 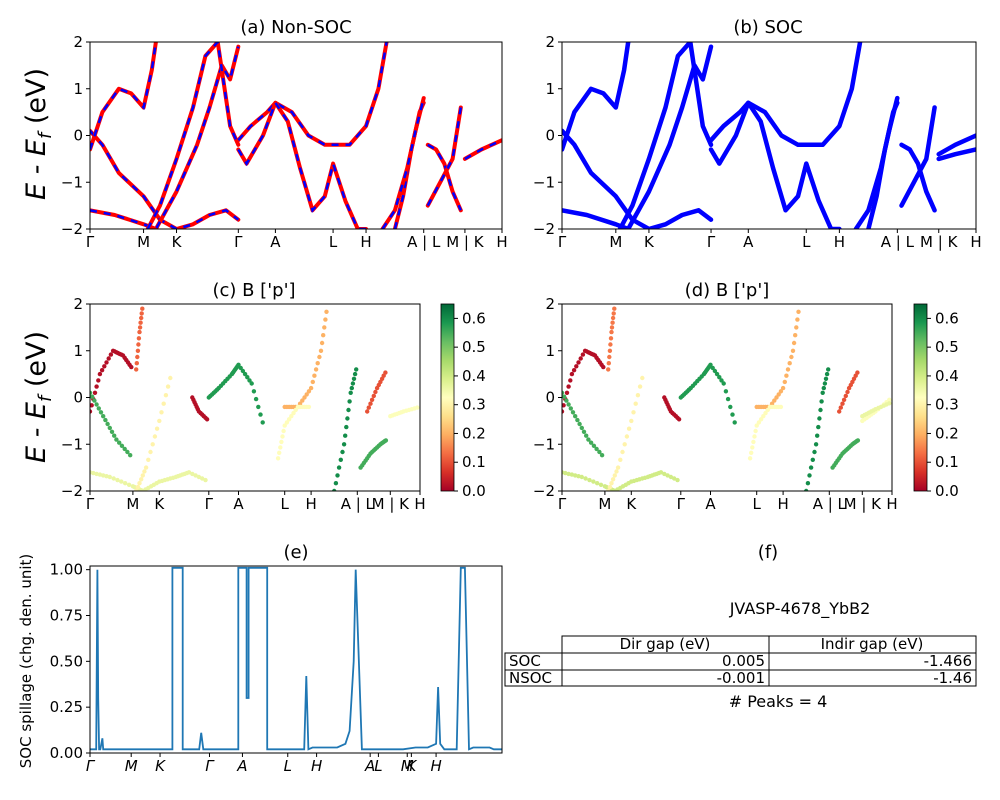 I want to click on y-tick-label: −1, so click(x=72, y=444).